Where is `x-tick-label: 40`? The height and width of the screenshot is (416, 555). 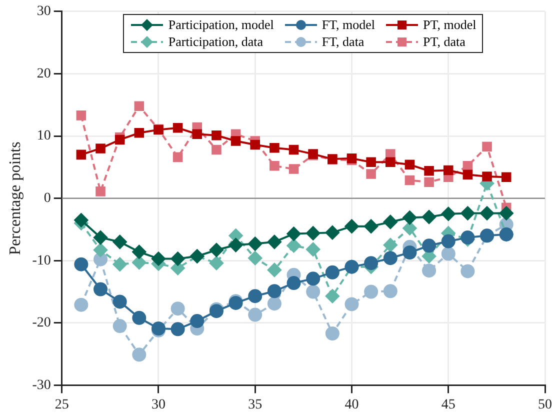
x-tick-label: 40 is located at coordinates (351, 404).